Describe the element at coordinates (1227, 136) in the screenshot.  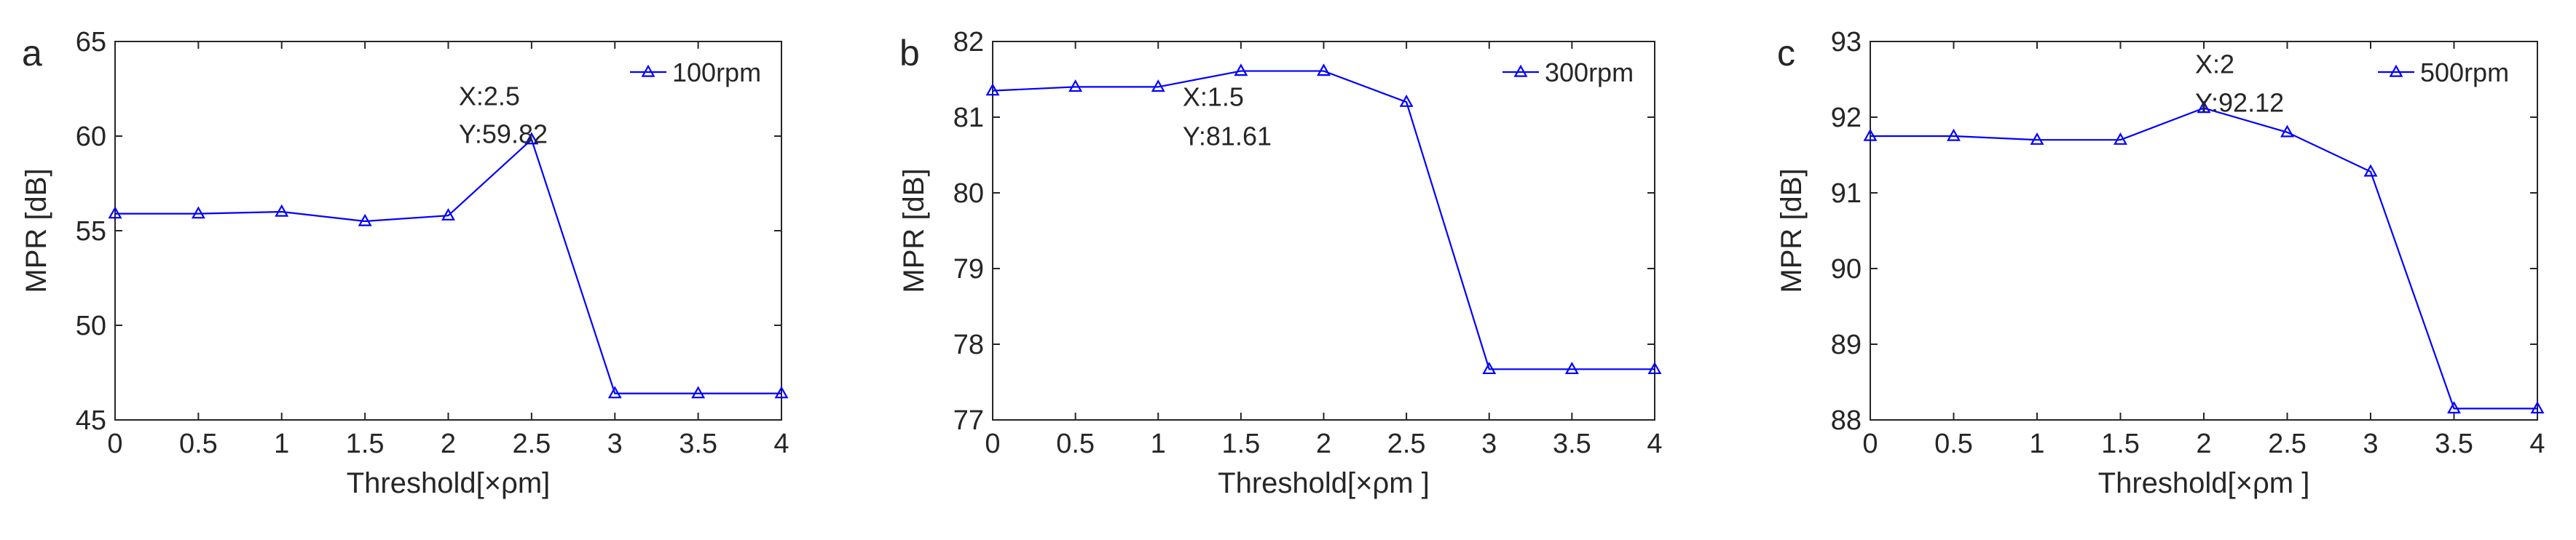
I see `annotation-y: Y:81.61` at that location.